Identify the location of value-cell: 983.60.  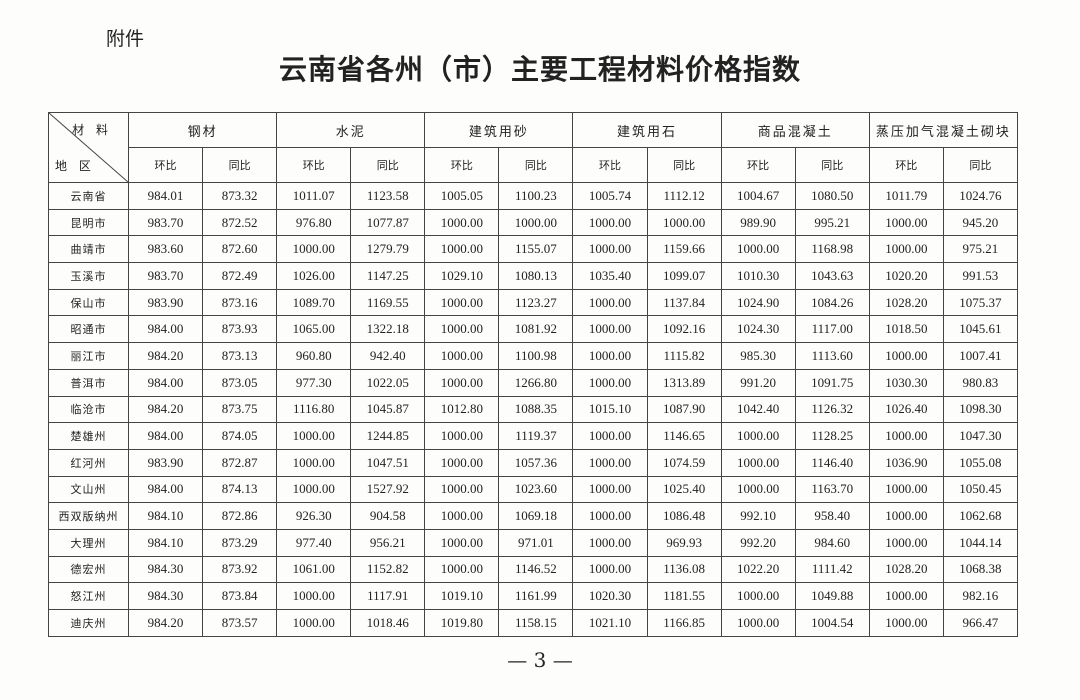
(165, 249).